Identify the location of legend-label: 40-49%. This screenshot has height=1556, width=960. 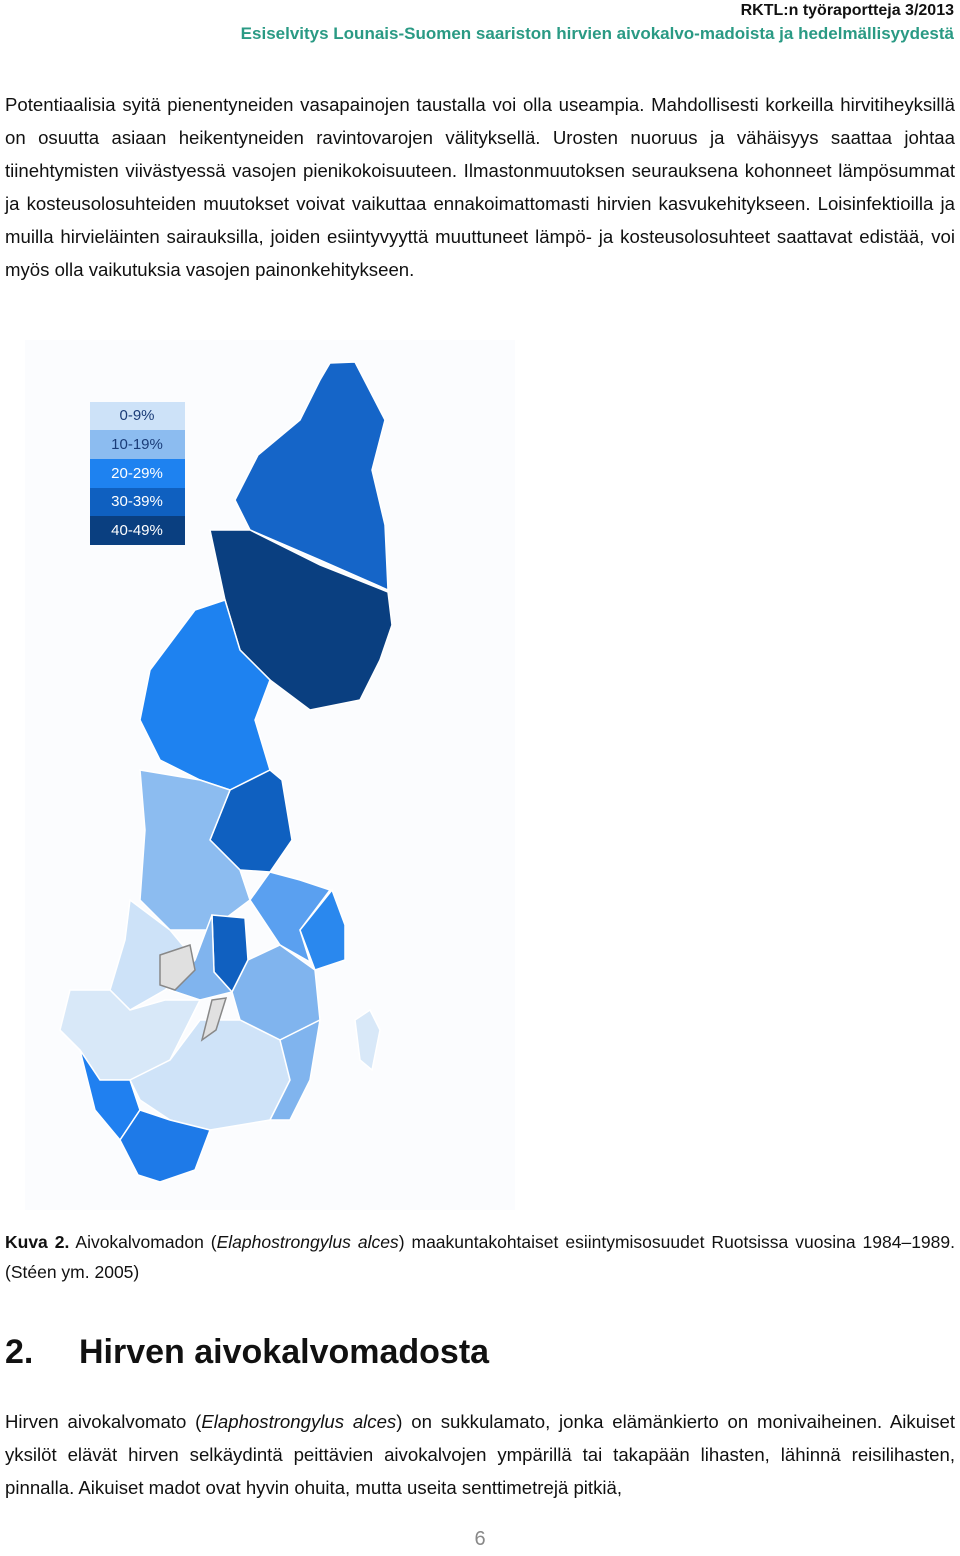
(137, 530).